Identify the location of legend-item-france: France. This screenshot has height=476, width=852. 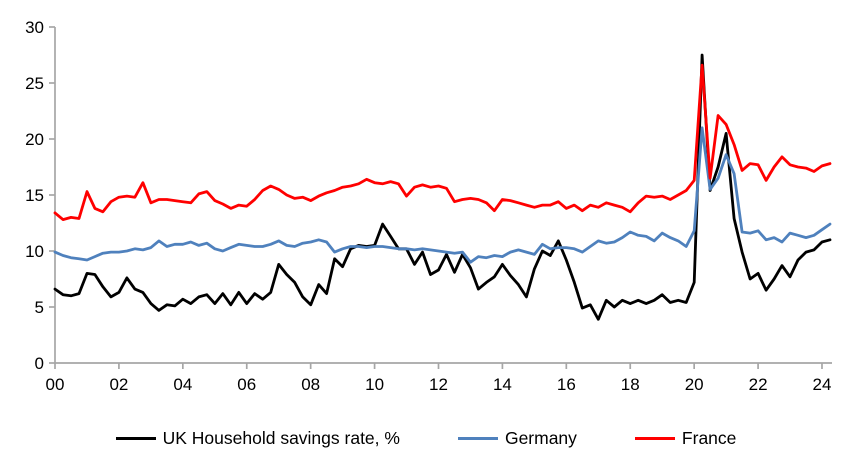
(685, 438).